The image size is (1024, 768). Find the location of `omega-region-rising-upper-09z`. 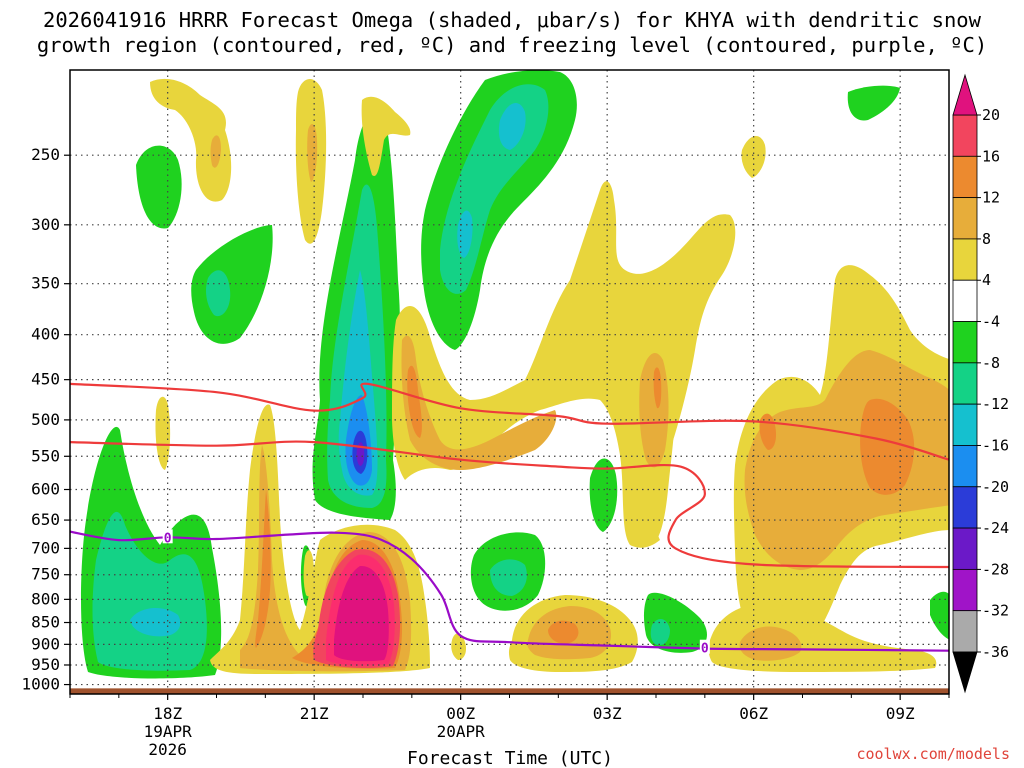

omega-region-rising-upper-09z is located at coordinates (873, 103).